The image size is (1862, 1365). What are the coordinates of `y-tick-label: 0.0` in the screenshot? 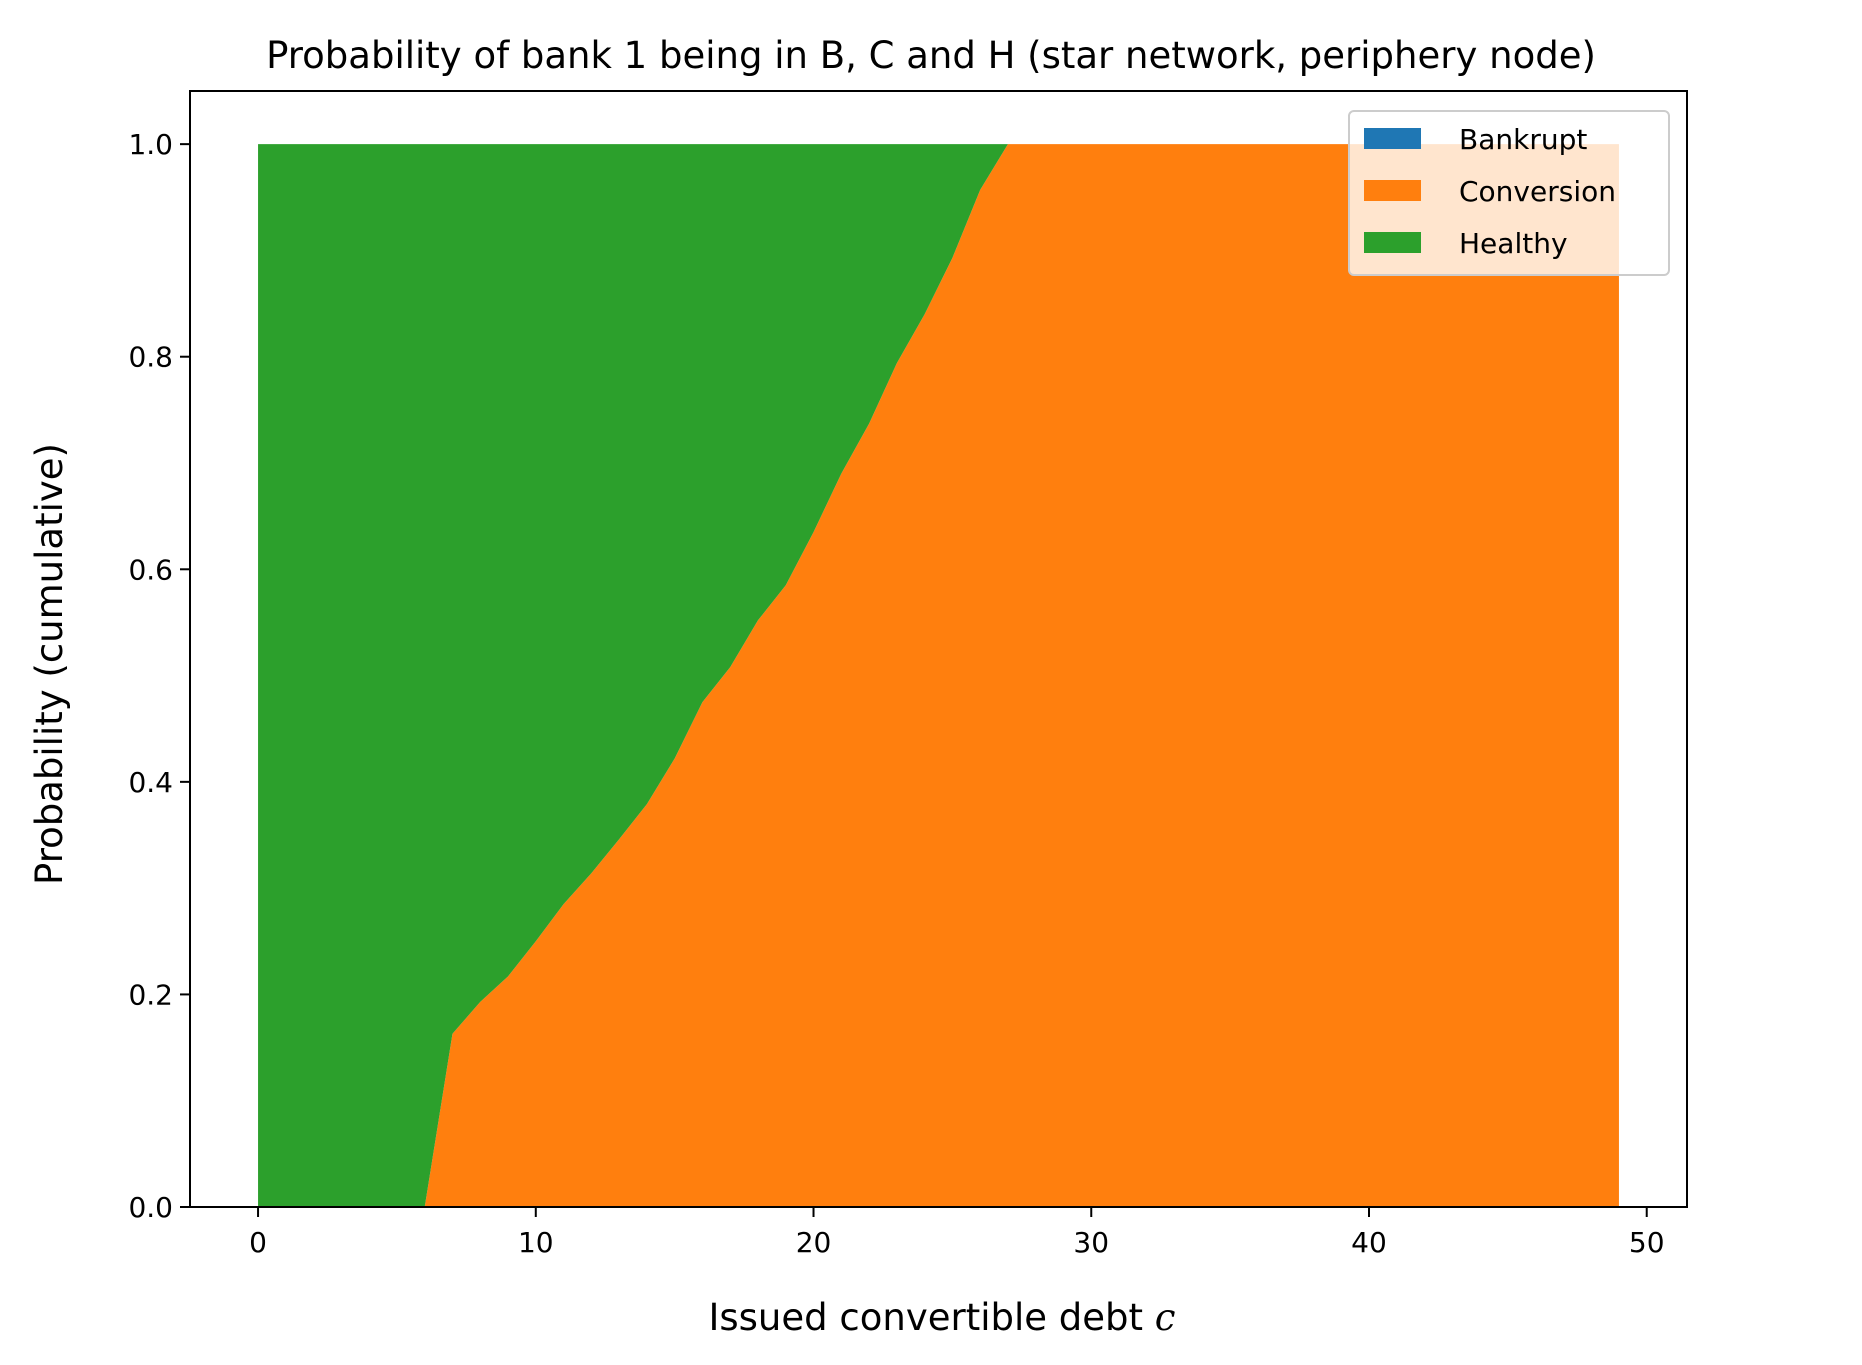 It's located at (150, 1207).